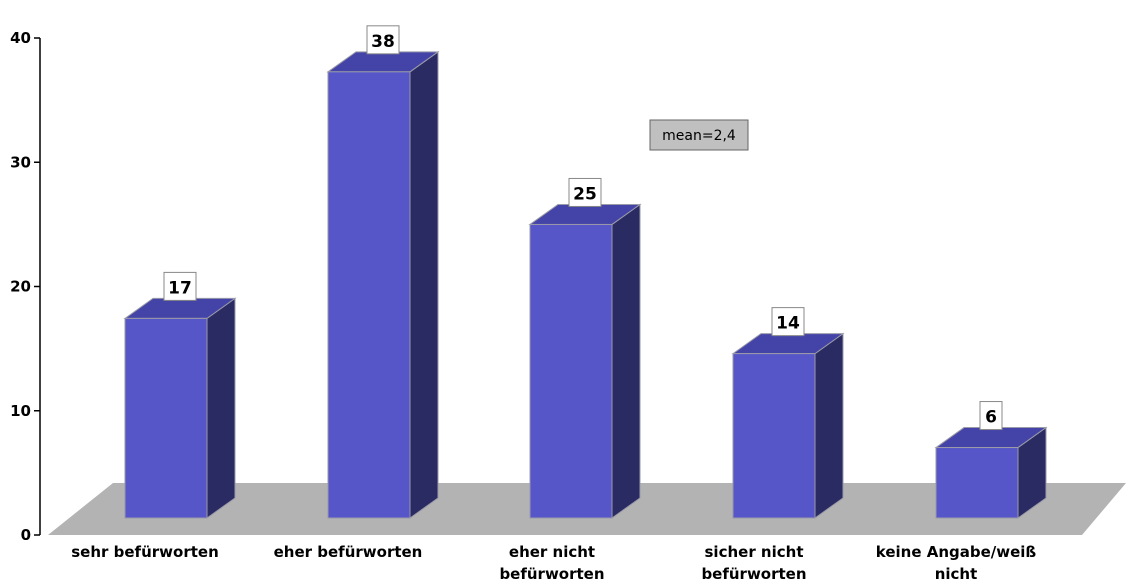 The width and height of the screenshot is (1129, 586). I want to click on bar: 17, so click(180, 395).